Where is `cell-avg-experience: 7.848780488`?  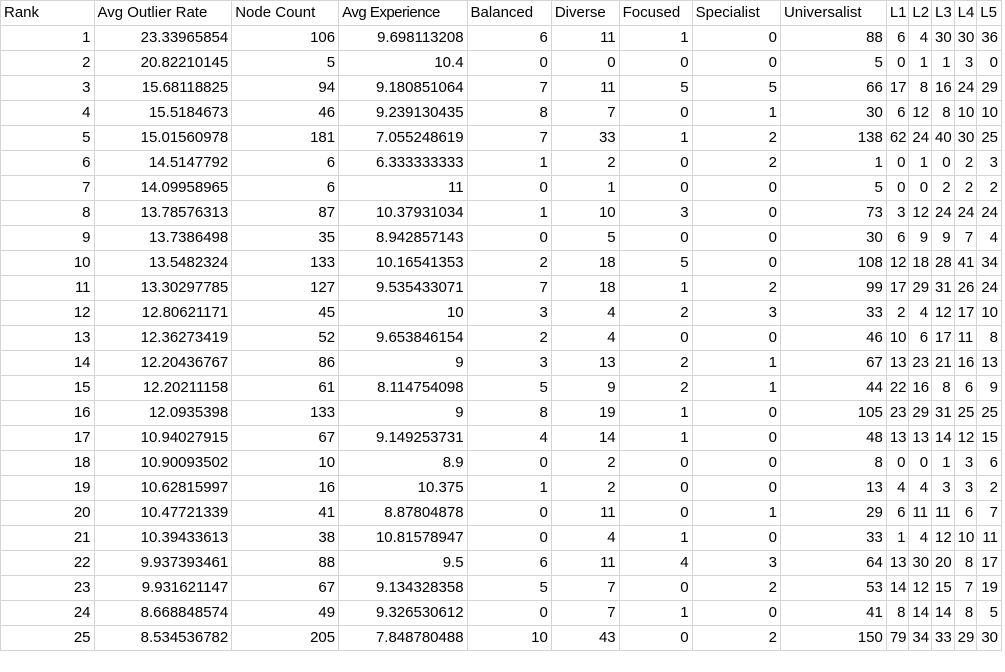 cell-avg-experience: 7.848780488 is located at coordinates (403, 638).